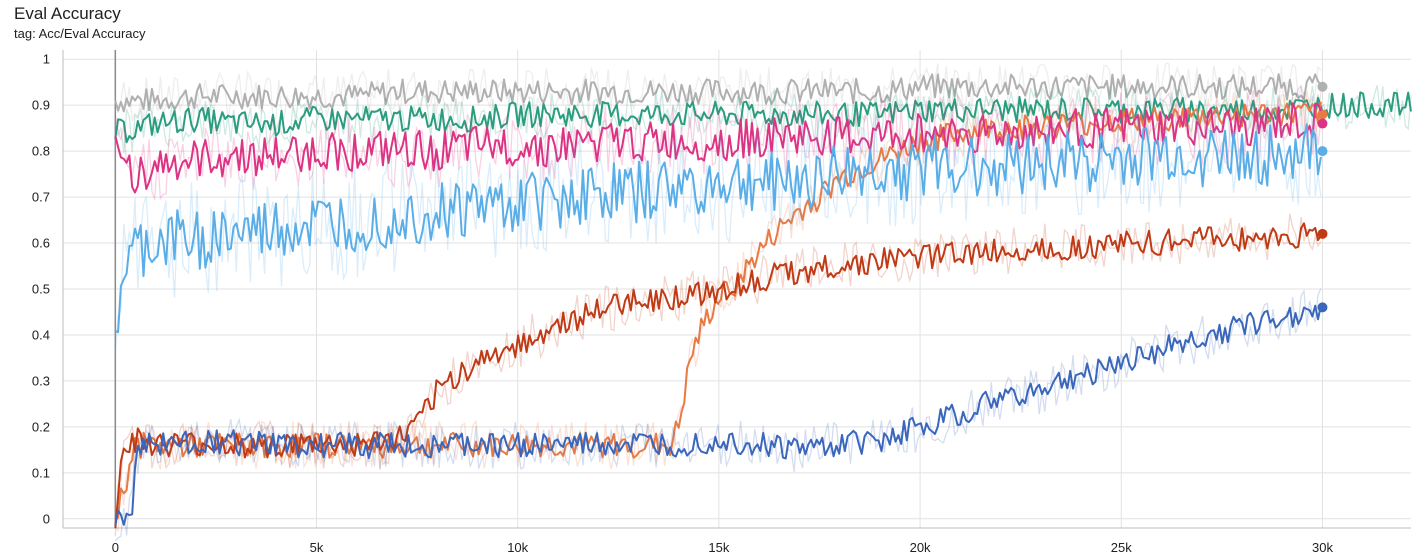 The width and height of the screenshot is (1427, 557). What do you see at coordinates (46, 59) in the screenshot?
I see `y-tick-label: 1` at bounding box center [46, 59].